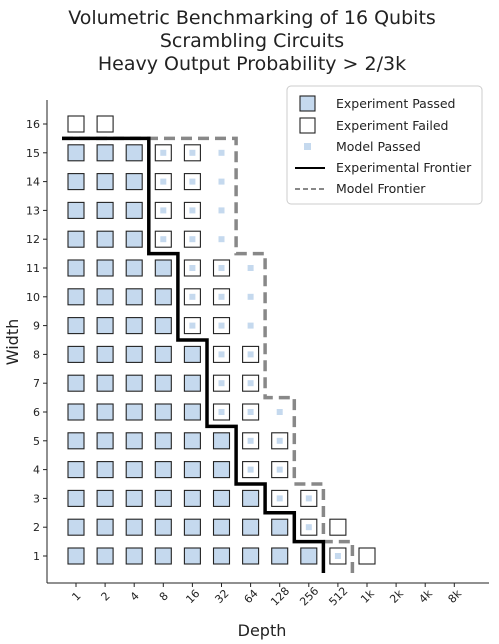  Describe the element at coordinates (425, 596) in the screenshot. I see `x-tick-label: 4k` at that location.